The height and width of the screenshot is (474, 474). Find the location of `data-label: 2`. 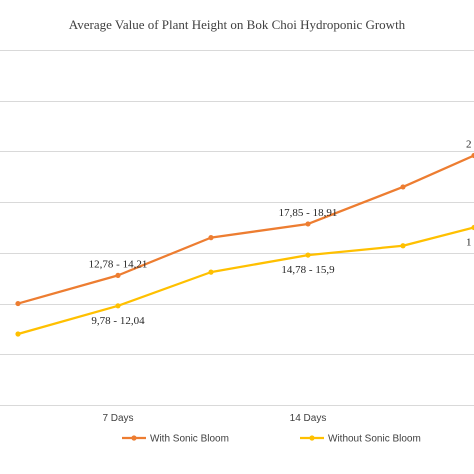

data-label: 2 is located at coordinates (469, 144).